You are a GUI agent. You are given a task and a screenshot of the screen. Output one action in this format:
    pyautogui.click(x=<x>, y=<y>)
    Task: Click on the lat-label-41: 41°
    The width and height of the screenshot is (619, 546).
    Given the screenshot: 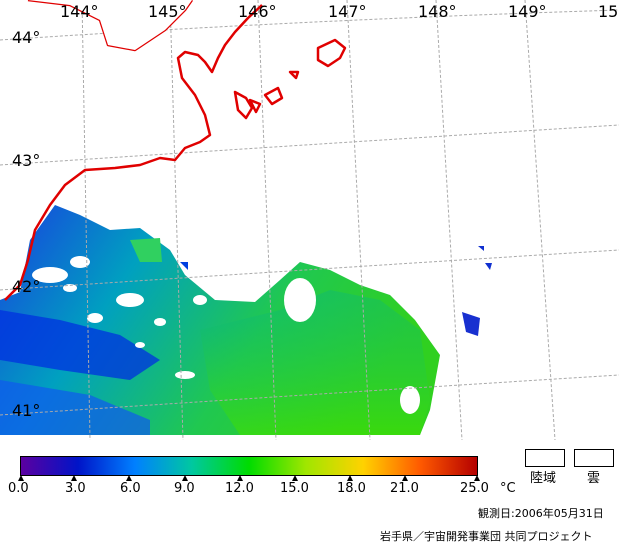 What is the action you would take?
    pyautogui.click(x=26, y=410)
    